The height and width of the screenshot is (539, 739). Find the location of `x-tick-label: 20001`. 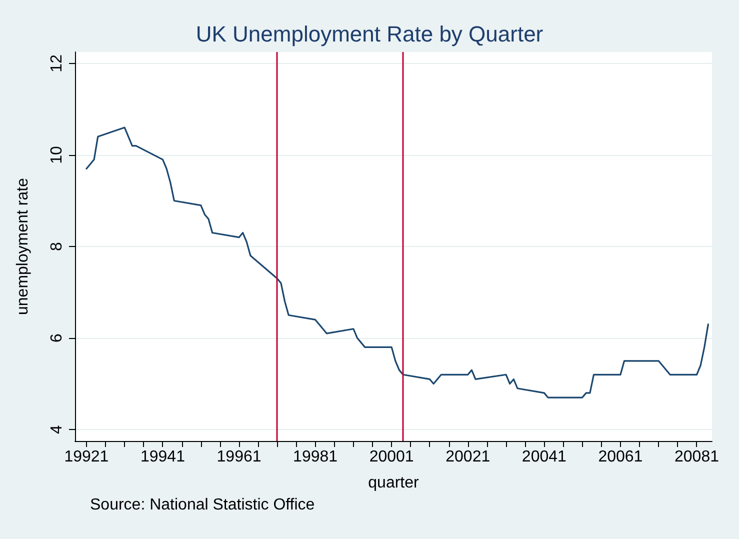

x-tick-label: 20001 is located at coordinates (391, 457).